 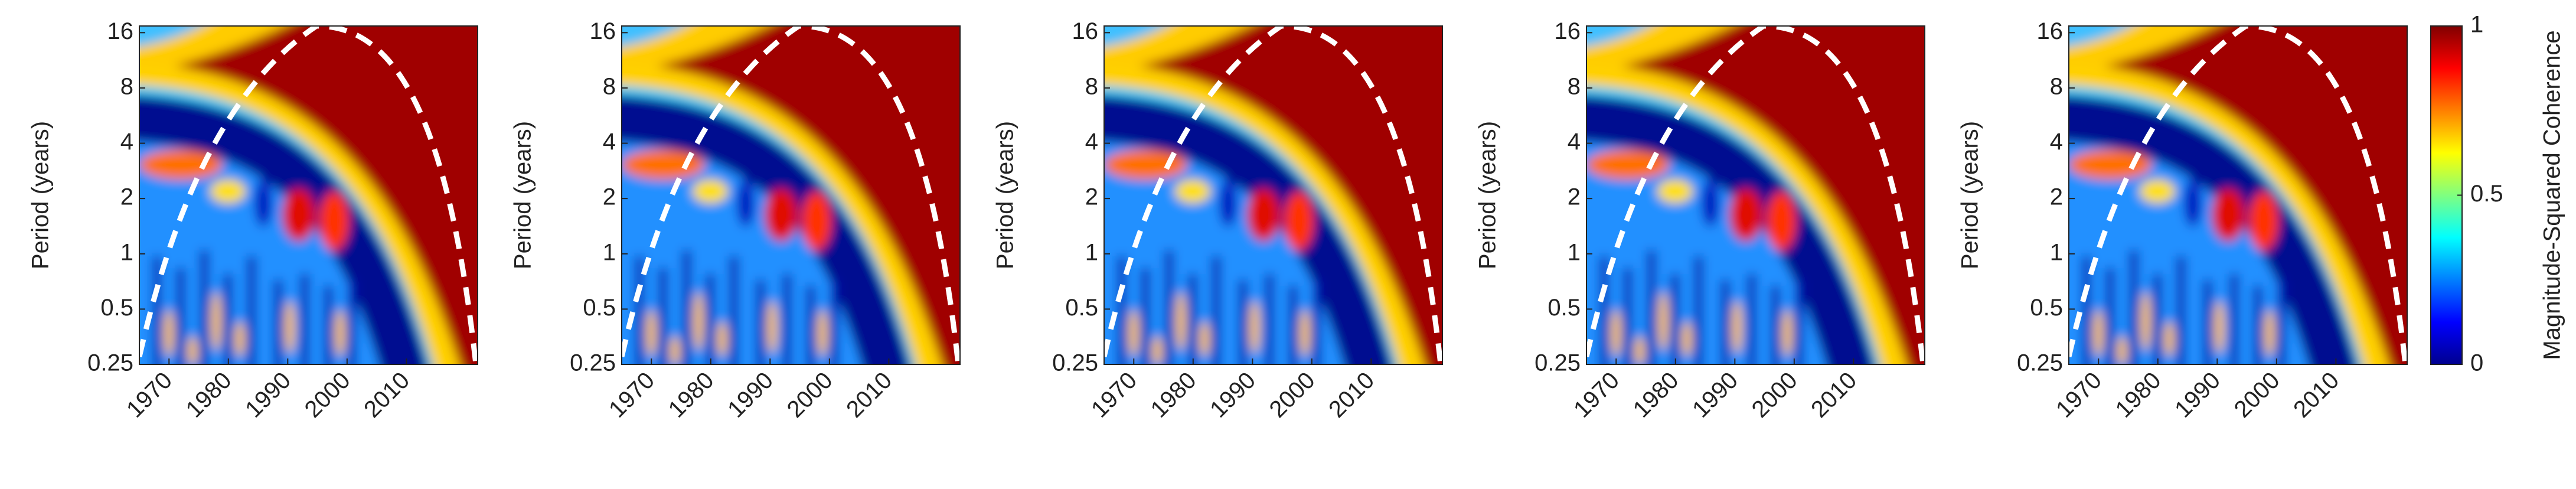 What do you see at coordinates (2552, 195) in the screenshot?
I see `colorbar-label: Magnitude-Squared Coherence` at bounding box center [2552, 195].